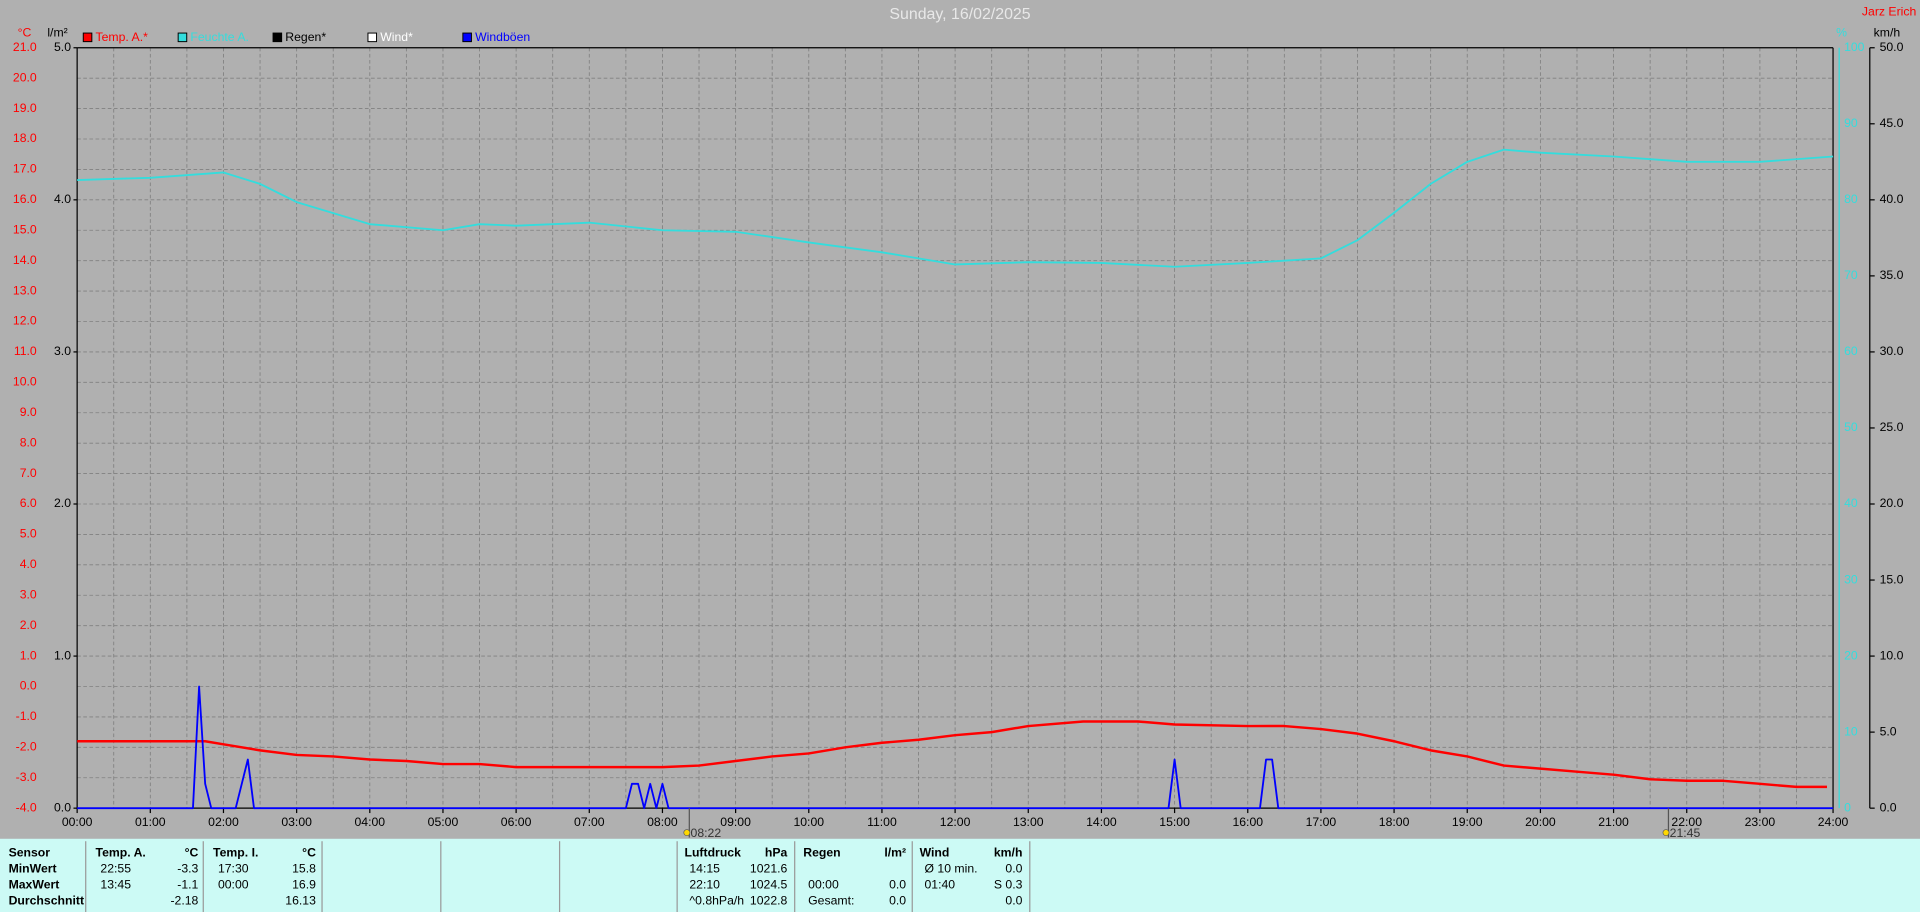  Describe the element at coordinates (62, 807) in the screenshot. I see `y2-tick-label: 0.0` at that location.